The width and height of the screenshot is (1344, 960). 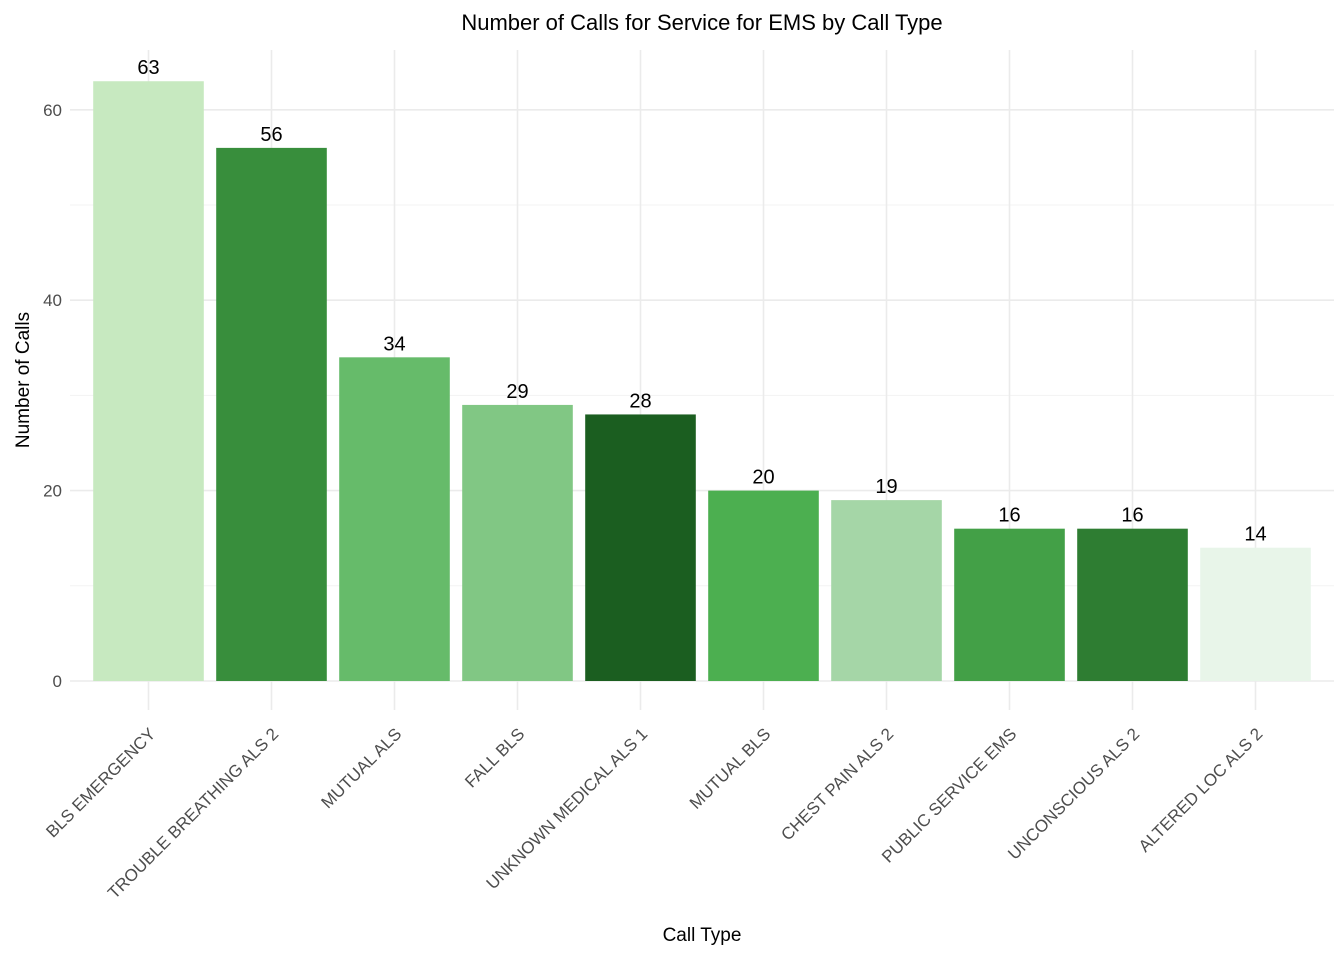 What do you see at coordinates (100, 782) in the screenshot?
I see `x-tick-label: BLS EMERGENCY` at bounding box center [100, 782].